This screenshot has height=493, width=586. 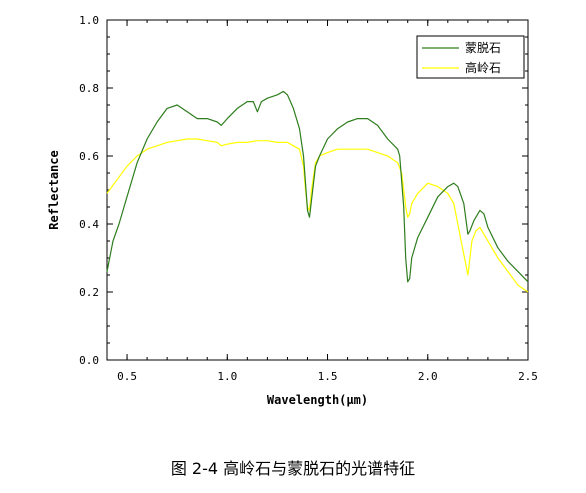 I want to click on y-tick-label: 0.6, so click(x=89, y=156).